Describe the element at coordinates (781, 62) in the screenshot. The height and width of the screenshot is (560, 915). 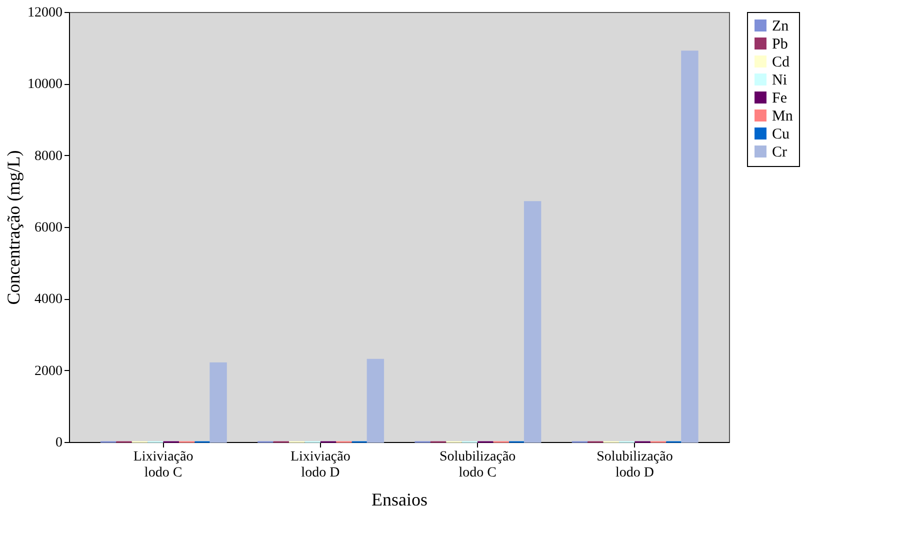
I see `legend-label: Cd` at that location.